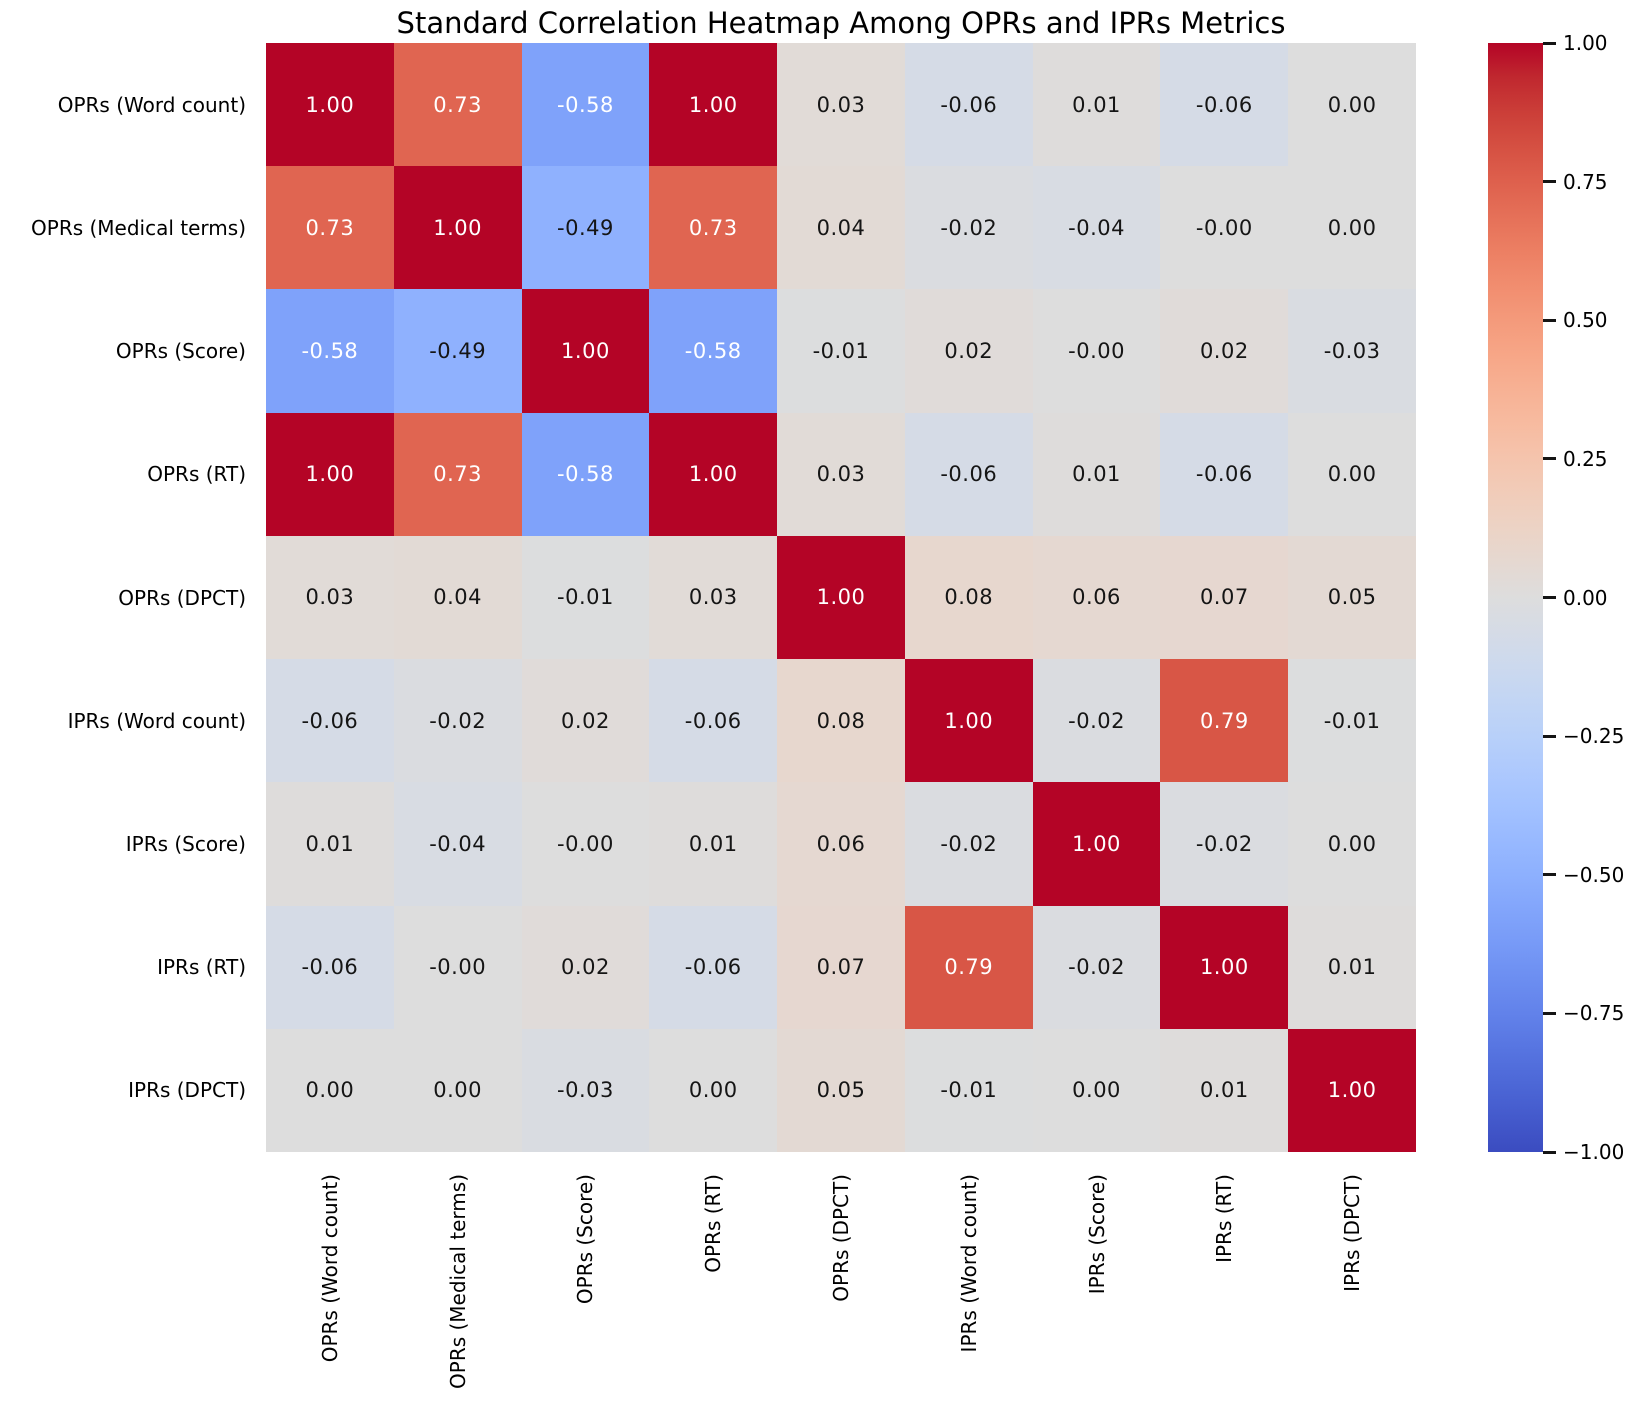 This screenshot has height=1415, width=1636. Describe the element at coordinates (841, 967) in the screenshot. I see `heatmap-cell: 0.07` at that location.